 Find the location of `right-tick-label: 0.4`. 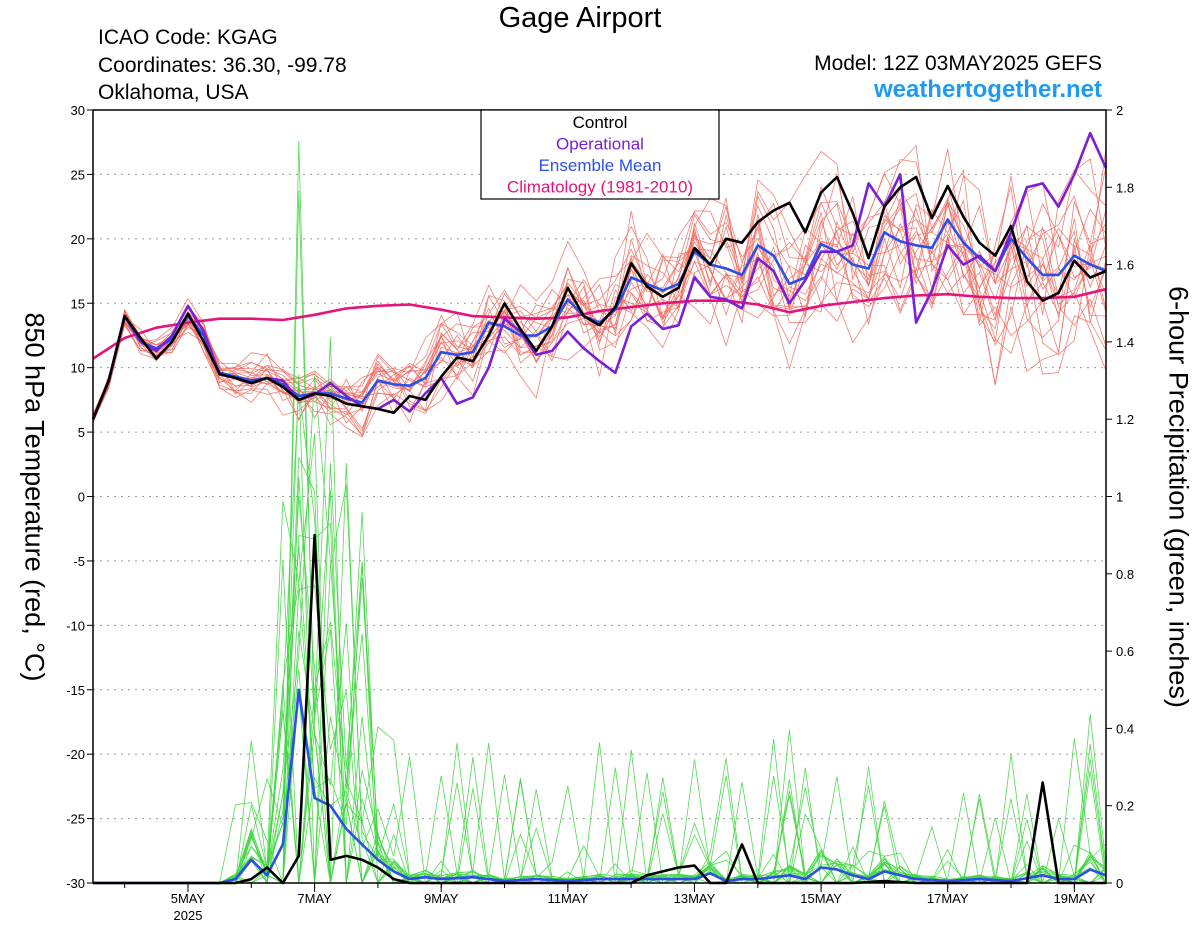

right-tick-label: 0.4 is located at coordinates (1125, 728).